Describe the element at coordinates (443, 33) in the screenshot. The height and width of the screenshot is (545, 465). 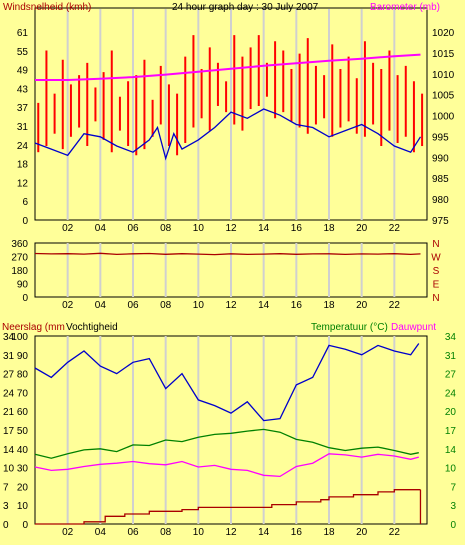
I see `barometer-tick-label: 1020` at that location.